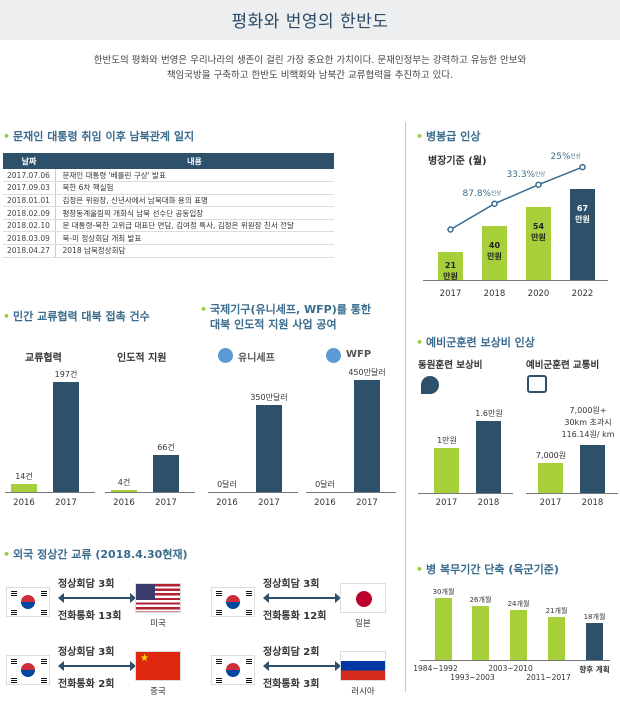  Describe the element at coordinates (405, 407) in the screenshot. I see `column-divider` at that location.